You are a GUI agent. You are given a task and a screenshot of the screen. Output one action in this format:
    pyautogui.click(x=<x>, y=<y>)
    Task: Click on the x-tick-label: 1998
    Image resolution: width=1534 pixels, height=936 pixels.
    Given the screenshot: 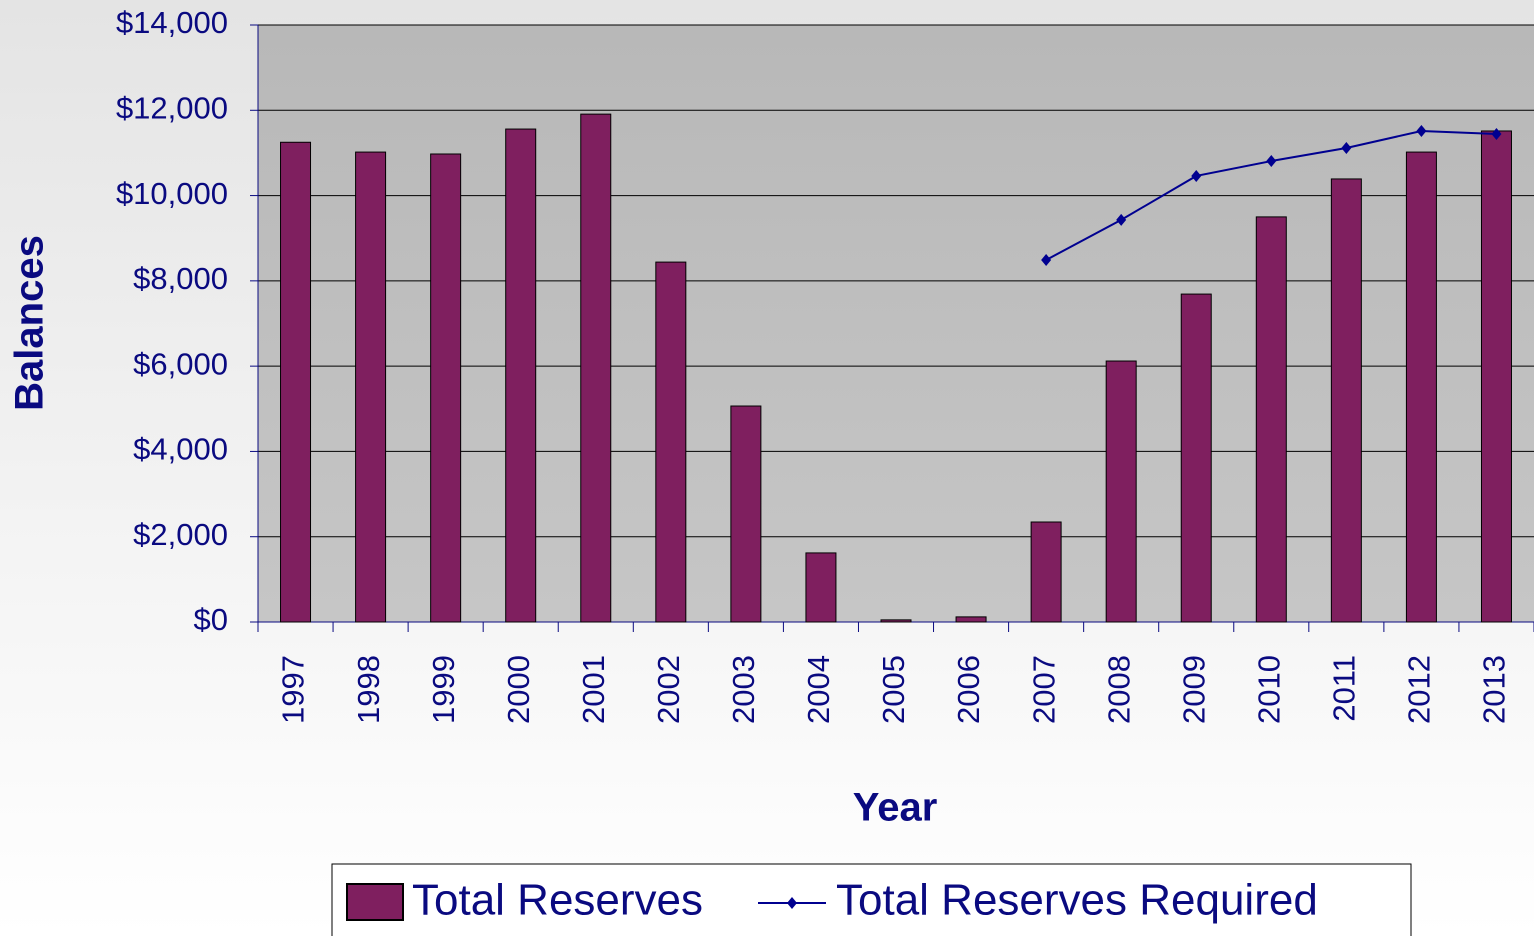 What is the action you would take?
    pyautogui.click(x=368, y=689)
    